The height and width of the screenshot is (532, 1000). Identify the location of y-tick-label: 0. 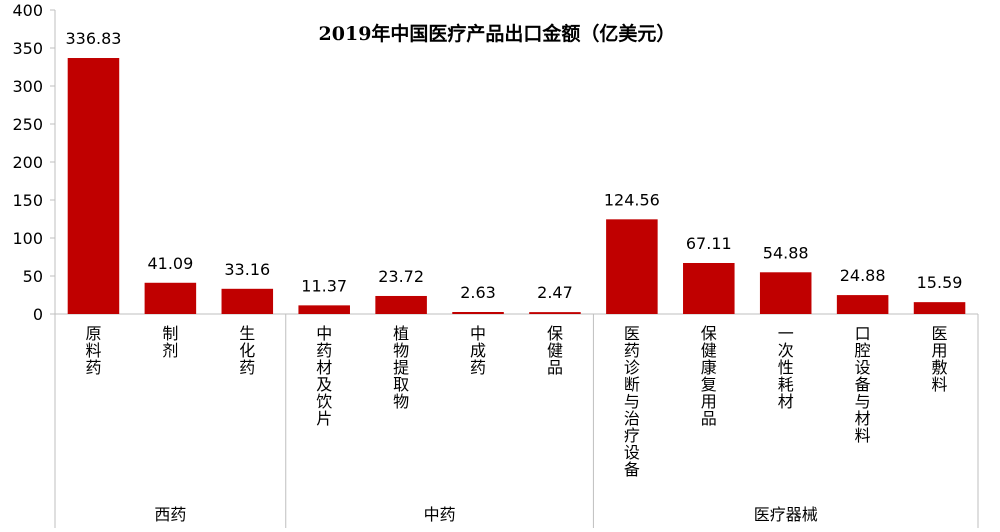
(38, 314).